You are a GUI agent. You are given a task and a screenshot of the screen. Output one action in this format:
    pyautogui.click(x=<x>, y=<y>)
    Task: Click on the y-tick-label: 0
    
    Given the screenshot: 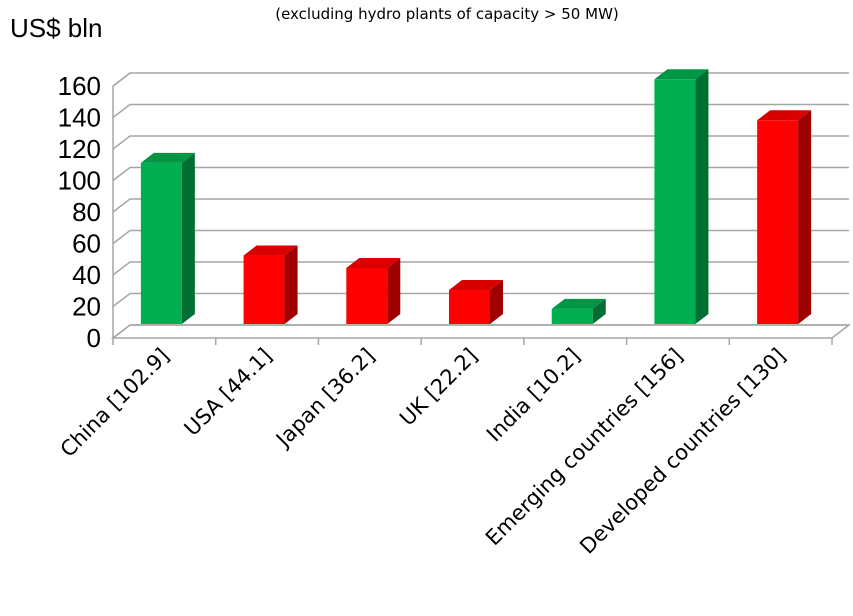 What is the action you would take?
    pyautogui.click(x=94, y=338)
    